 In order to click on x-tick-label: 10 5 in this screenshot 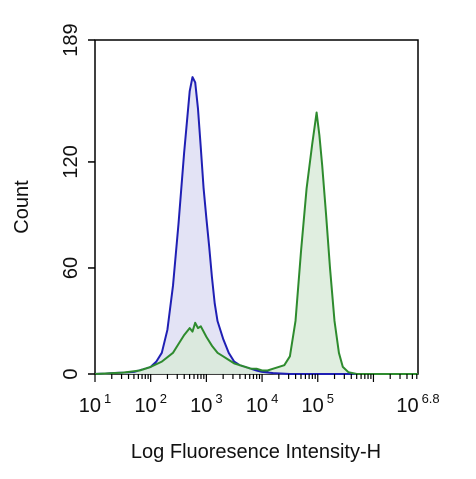, I will do `click(318, 404)`.